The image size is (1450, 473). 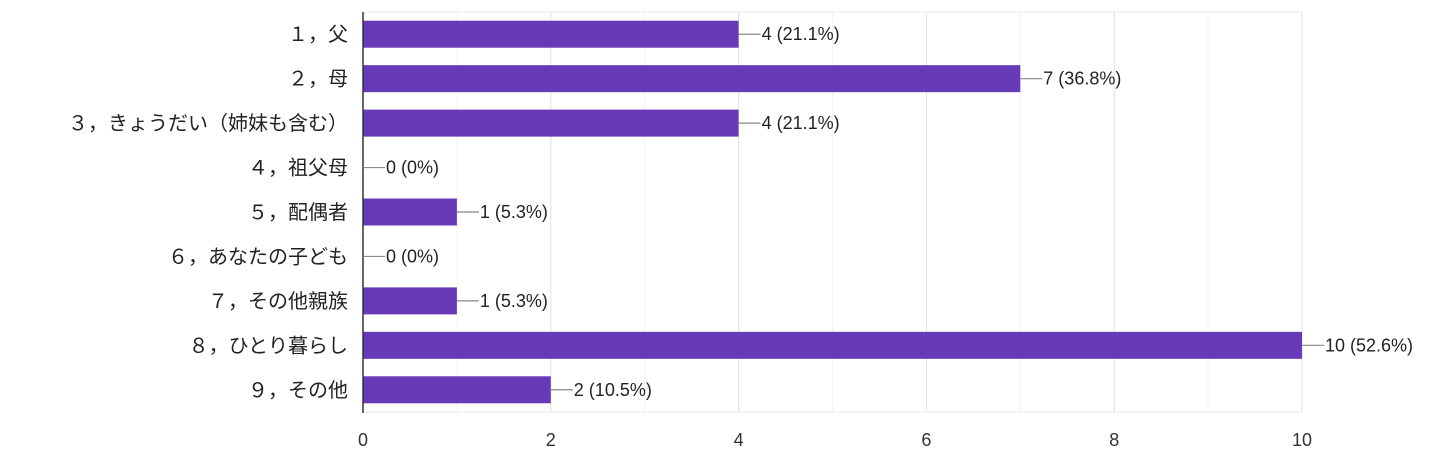 I want to click on data-label-8: 10 (52.6%), so click(x=1369, y=345).